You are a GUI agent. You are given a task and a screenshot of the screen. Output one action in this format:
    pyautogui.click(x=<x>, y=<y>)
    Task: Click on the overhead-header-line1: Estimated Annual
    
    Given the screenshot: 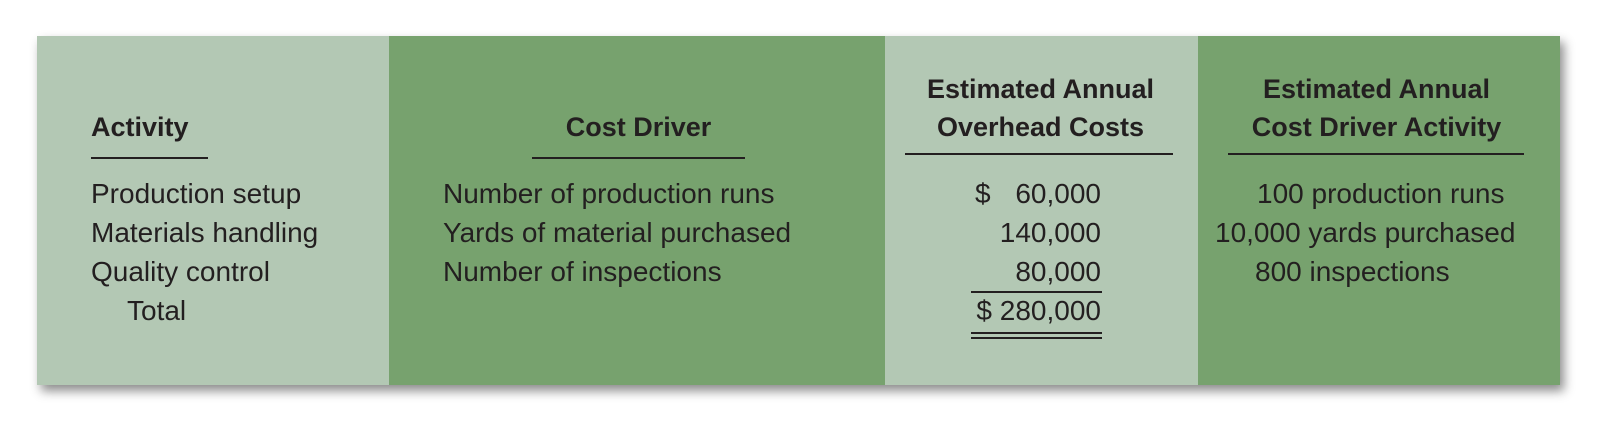 What is the action you would take?
    pyautogui.click(x=1040, y=89)
    